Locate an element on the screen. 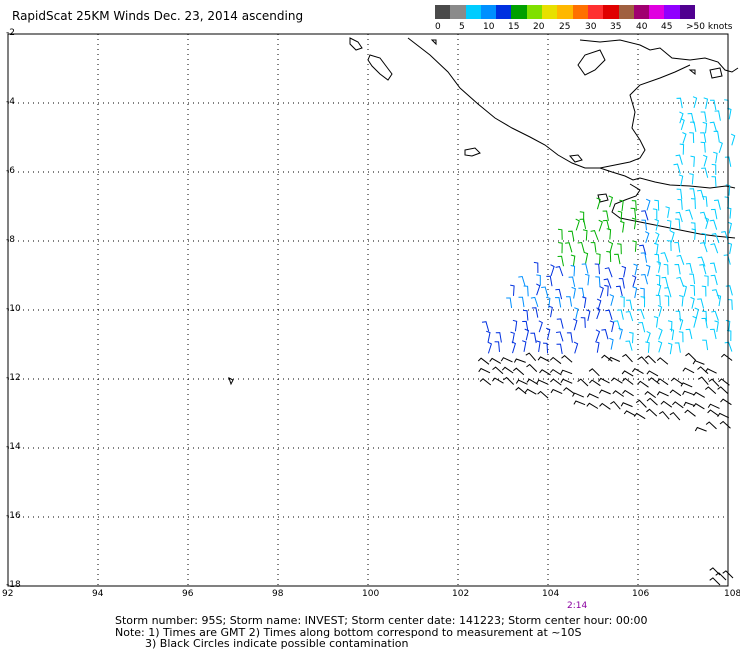 The width and height of the screenshot is (740, 650). x-tick-label: 98 is located at coordinates (278, 594).